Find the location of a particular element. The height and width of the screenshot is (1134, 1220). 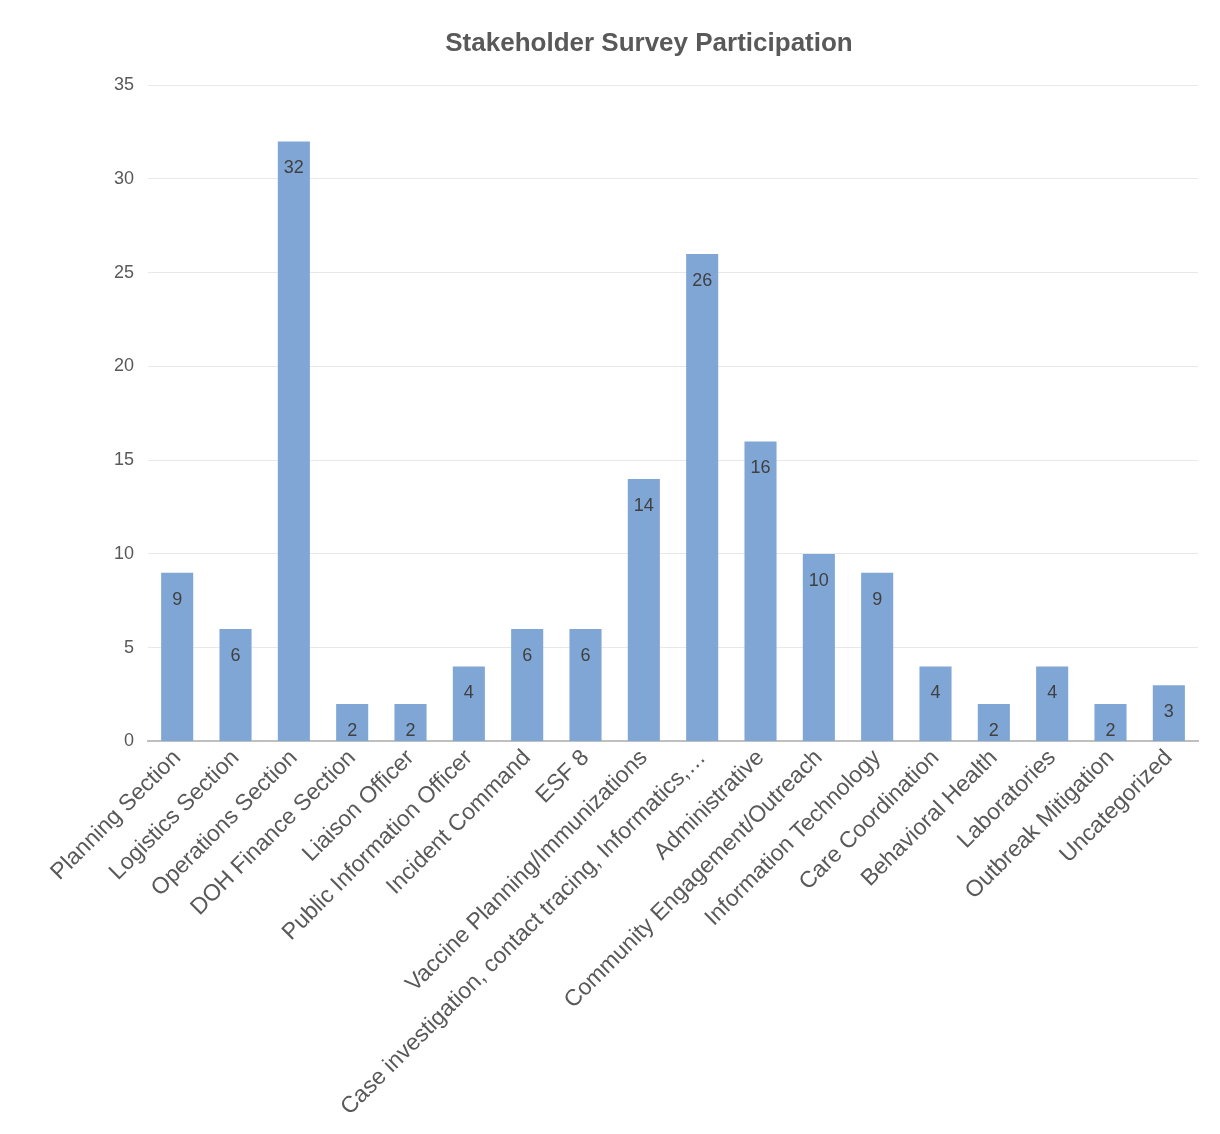

data-label: 10 is located at coordinates (818, 579).